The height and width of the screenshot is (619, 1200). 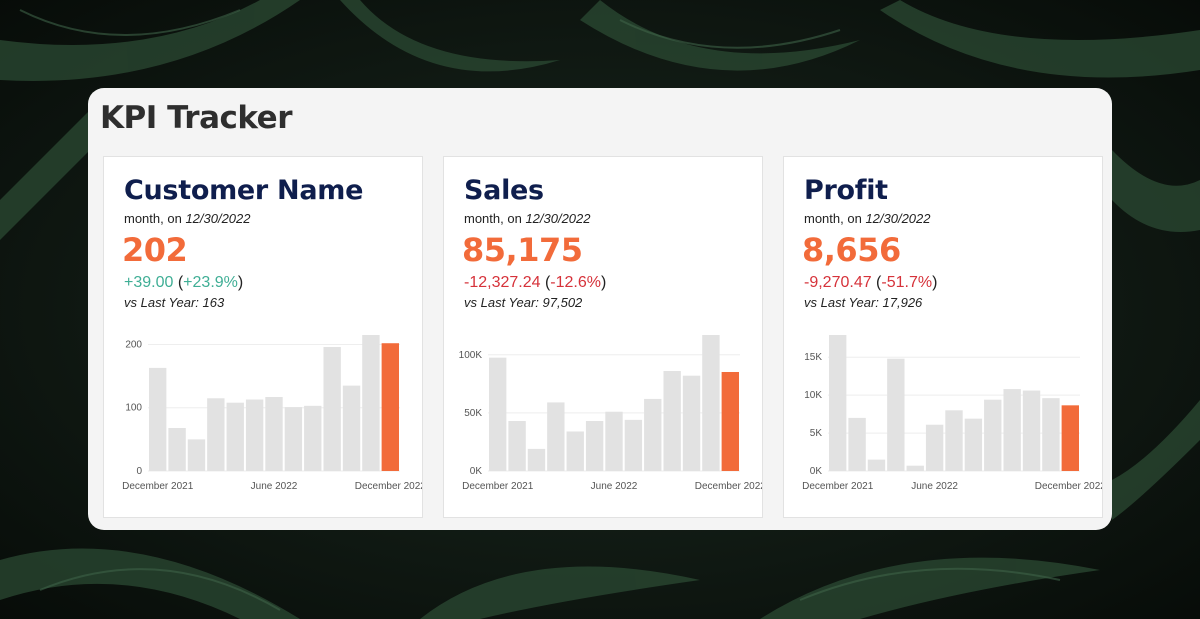 I want to click on y-tick-label: 5K, so click(x=816, y=433).